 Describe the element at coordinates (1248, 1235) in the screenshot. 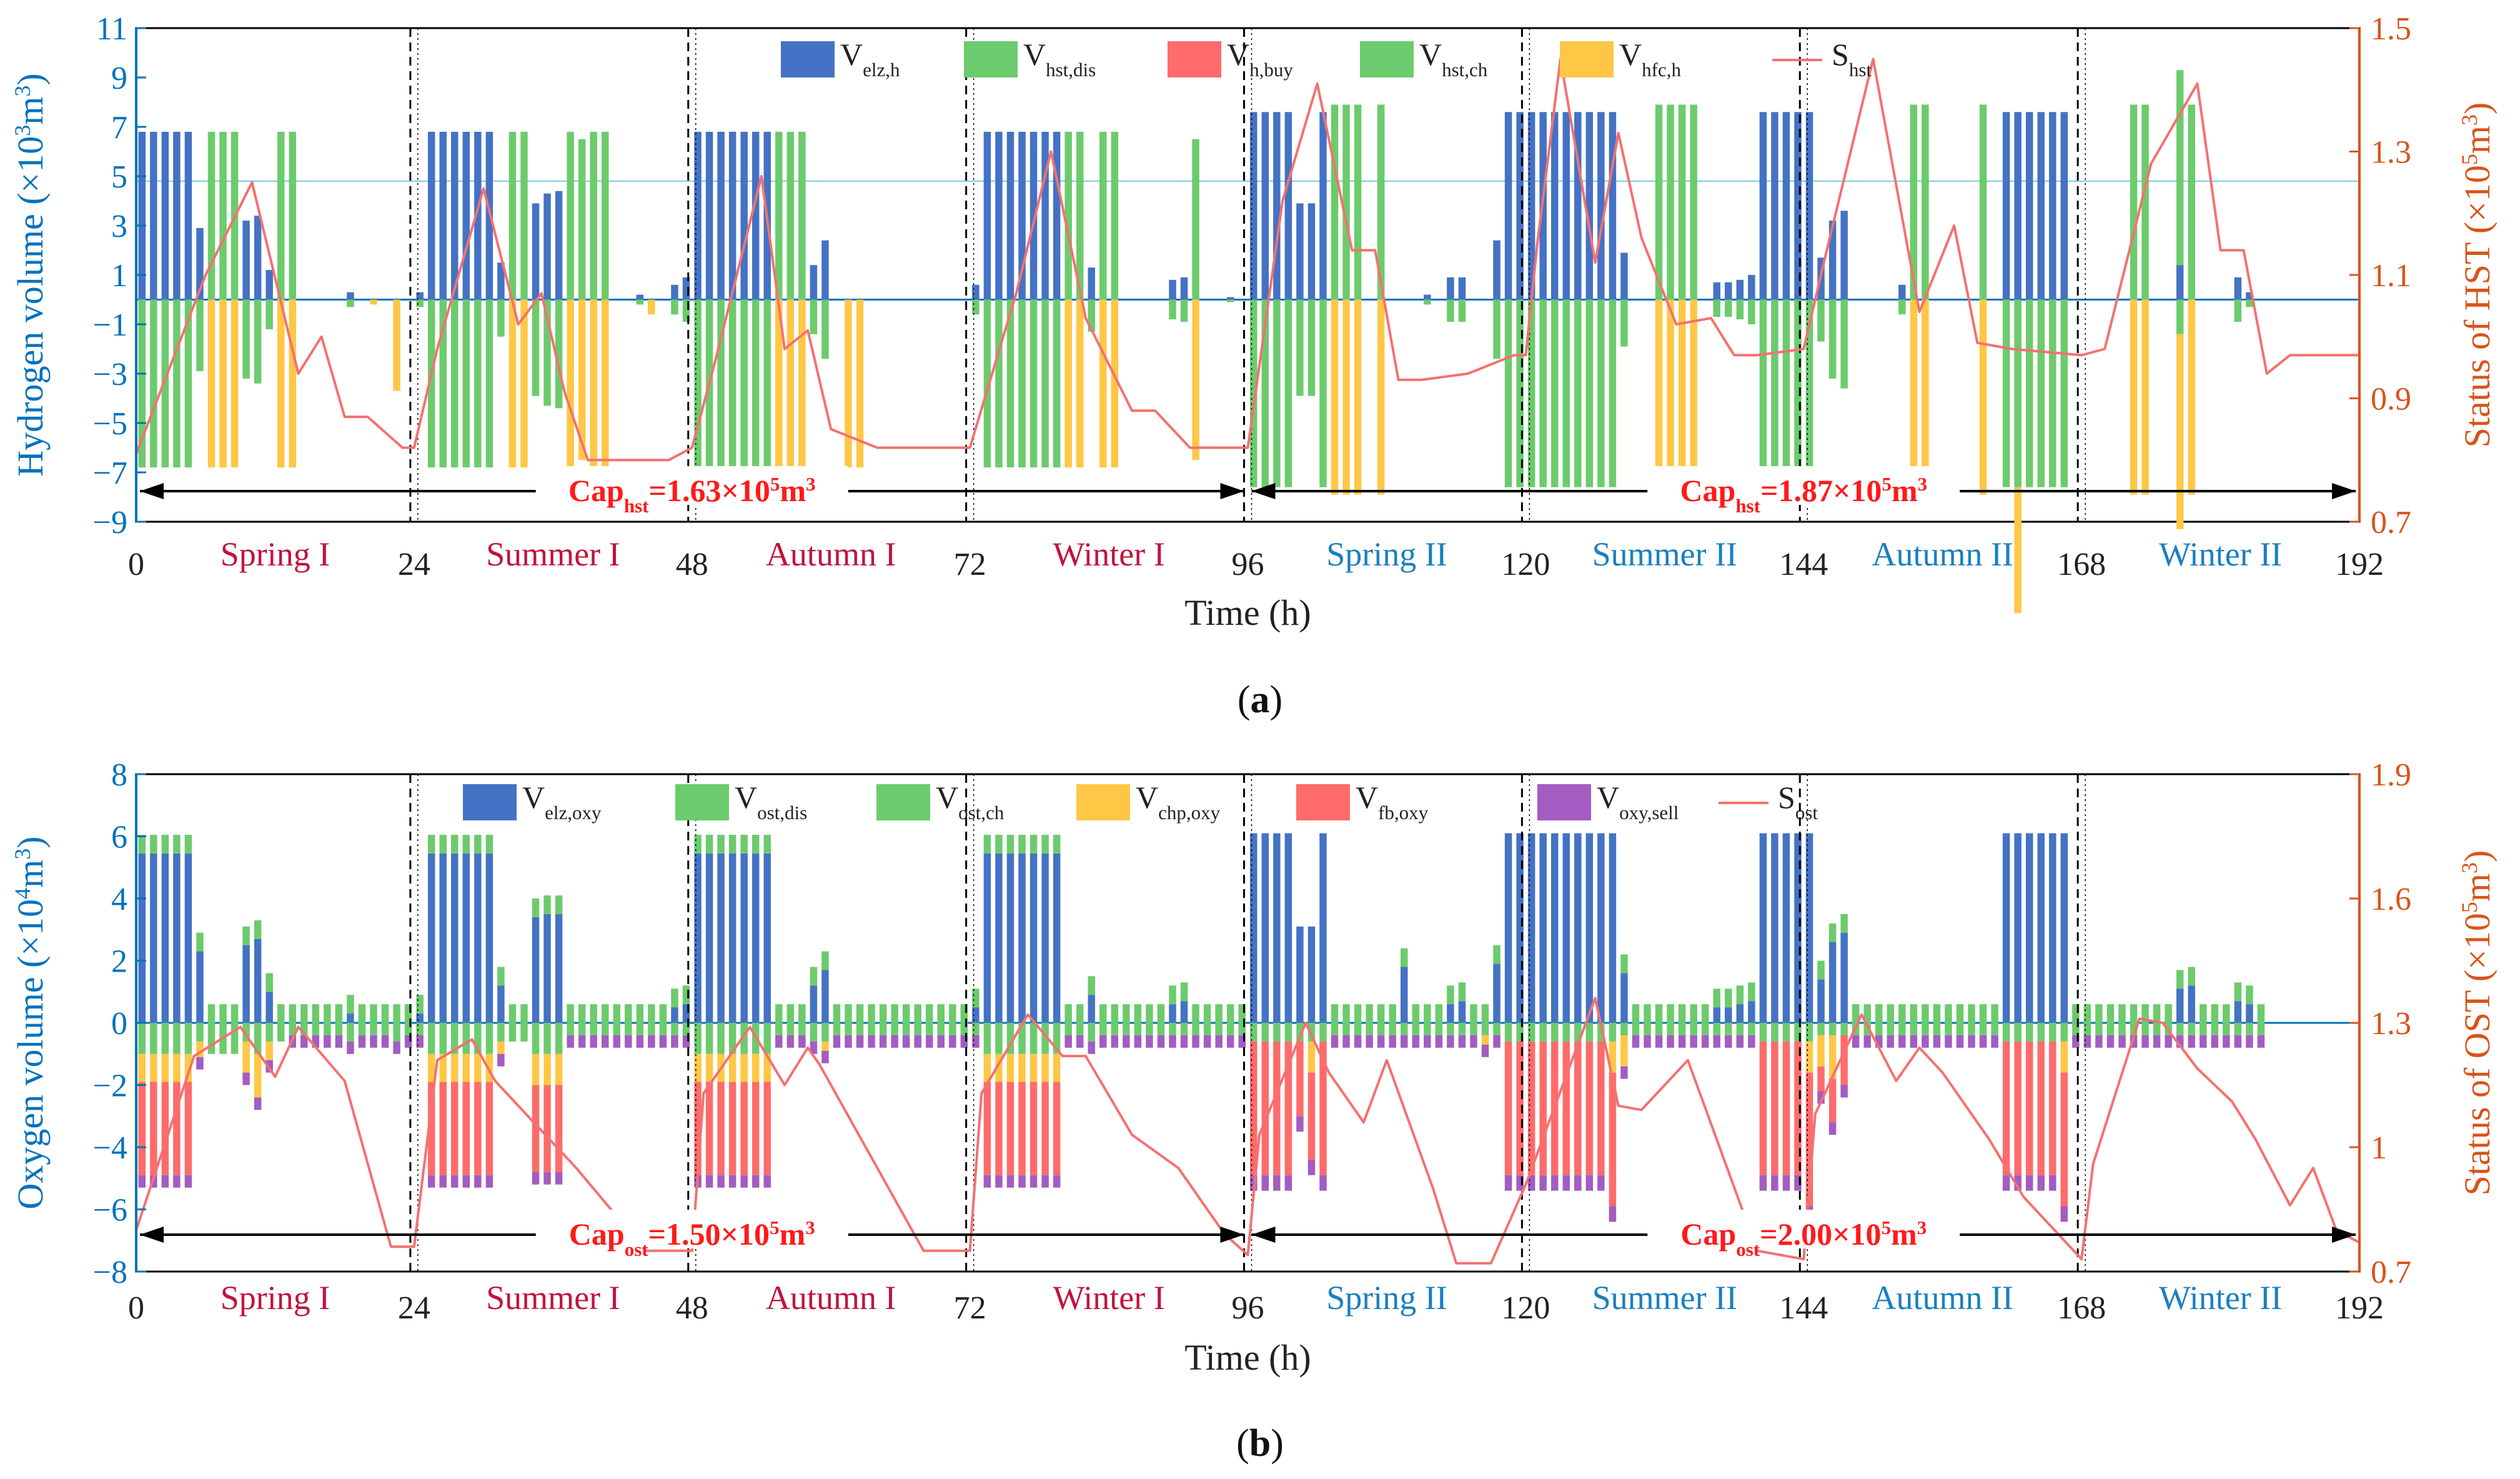

I see `panel-b-capacity-annotations: Capost=1.50×105m3 Capost=2.00×105m3` at that location.